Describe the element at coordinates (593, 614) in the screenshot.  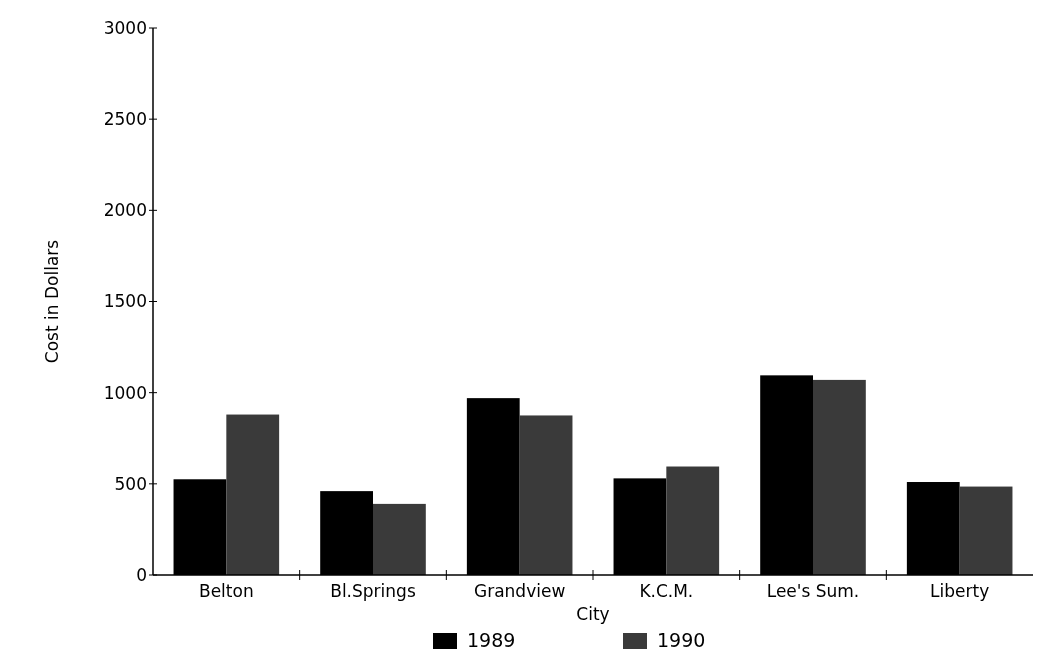
I see `x-axis-title: City` at that location.